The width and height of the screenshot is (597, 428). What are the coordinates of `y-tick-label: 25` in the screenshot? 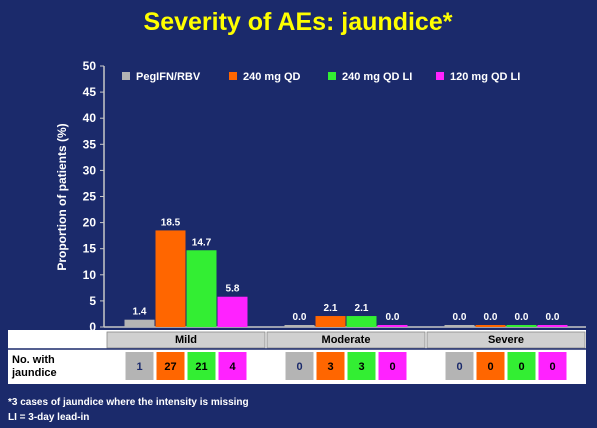 It's located at (90, 197).